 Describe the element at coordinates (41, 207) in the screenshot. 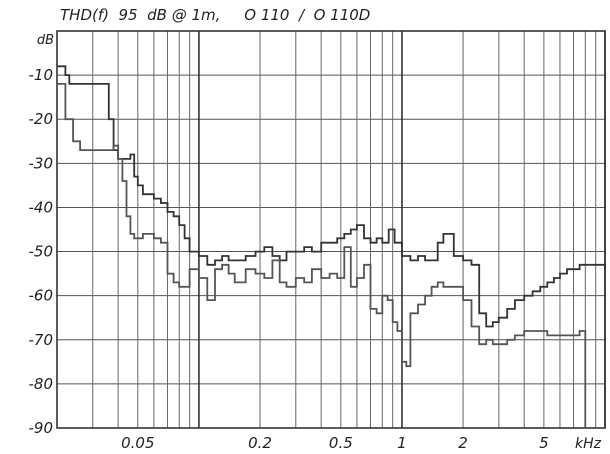

I see `y-tick-label: -40` at that location.